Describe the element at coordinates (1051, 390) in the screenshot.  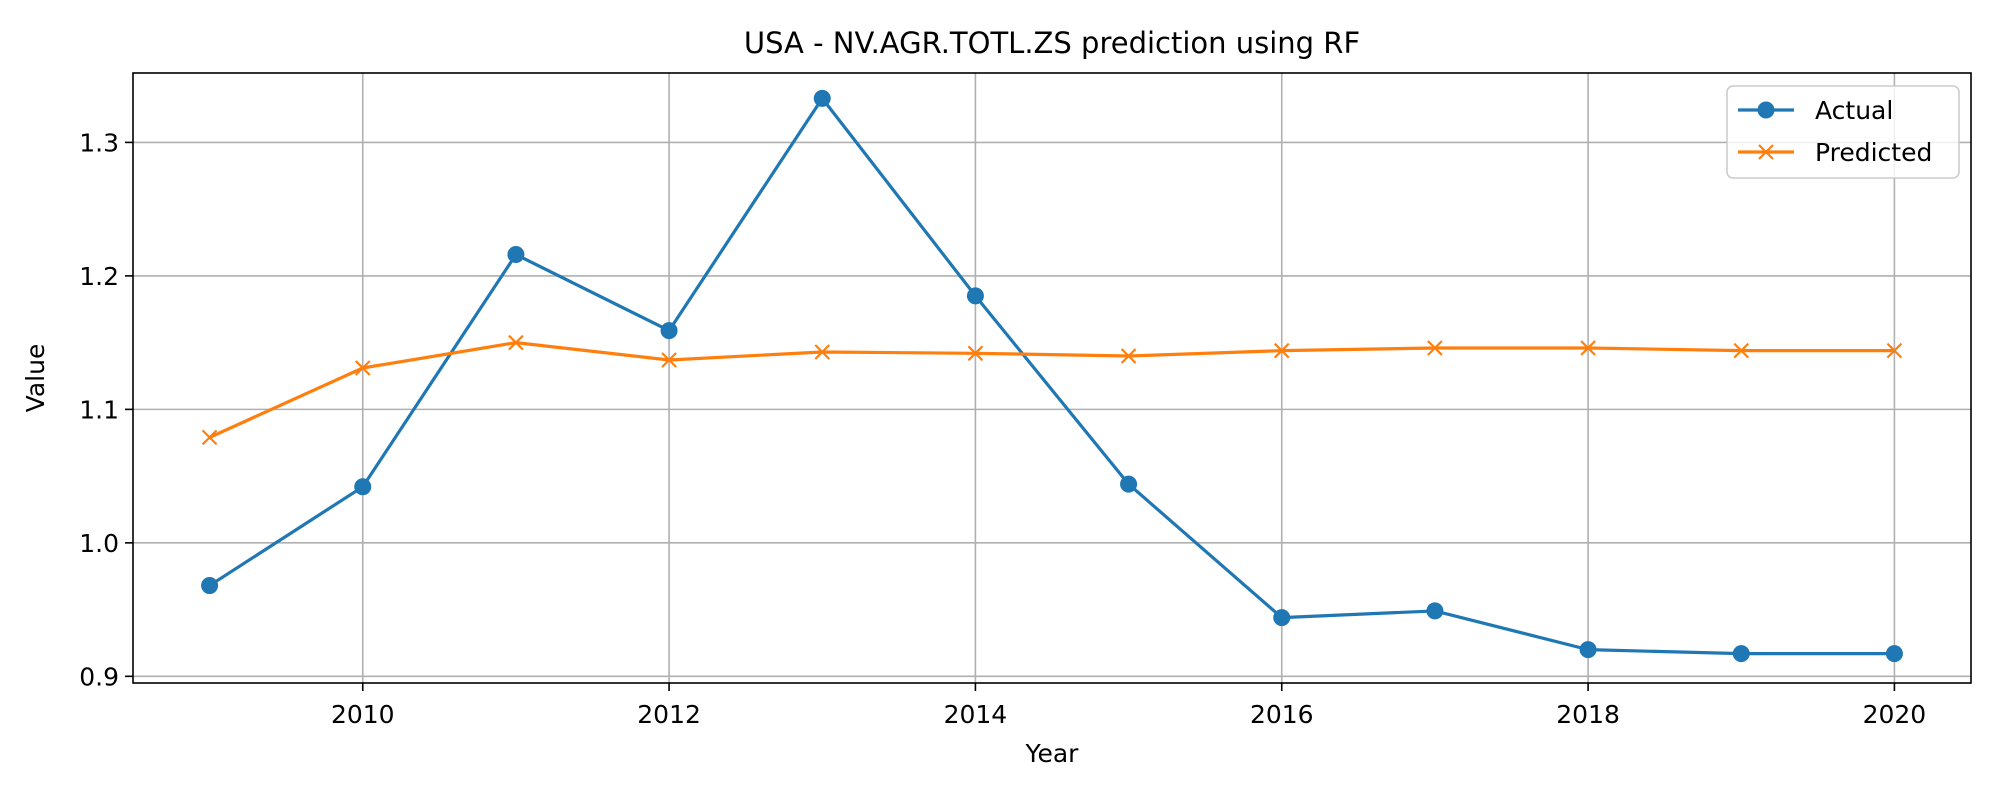
I see `series-line-predicted` at that location.